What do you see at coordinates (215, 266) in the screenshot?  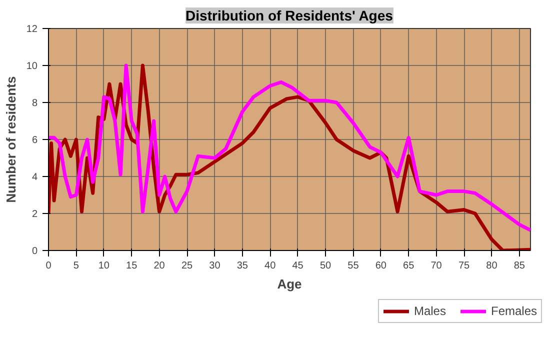 I see `x-tick-label: 30` at bounding box center [215, 266].